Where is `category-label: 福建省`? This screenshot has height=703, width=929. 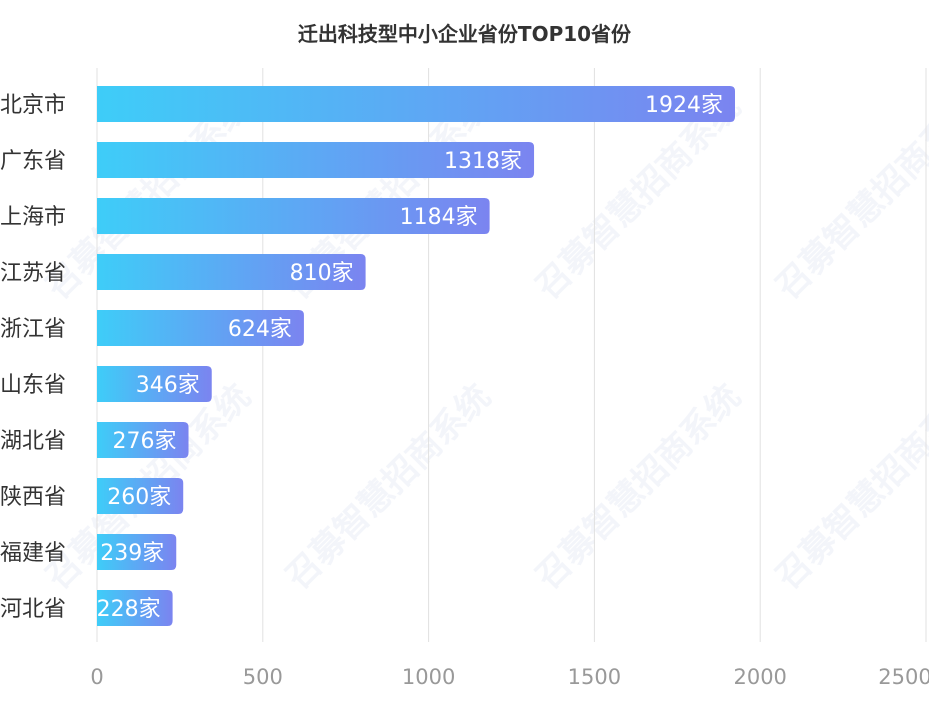
category-label: 福建省 is located at coordinates (33, 553).